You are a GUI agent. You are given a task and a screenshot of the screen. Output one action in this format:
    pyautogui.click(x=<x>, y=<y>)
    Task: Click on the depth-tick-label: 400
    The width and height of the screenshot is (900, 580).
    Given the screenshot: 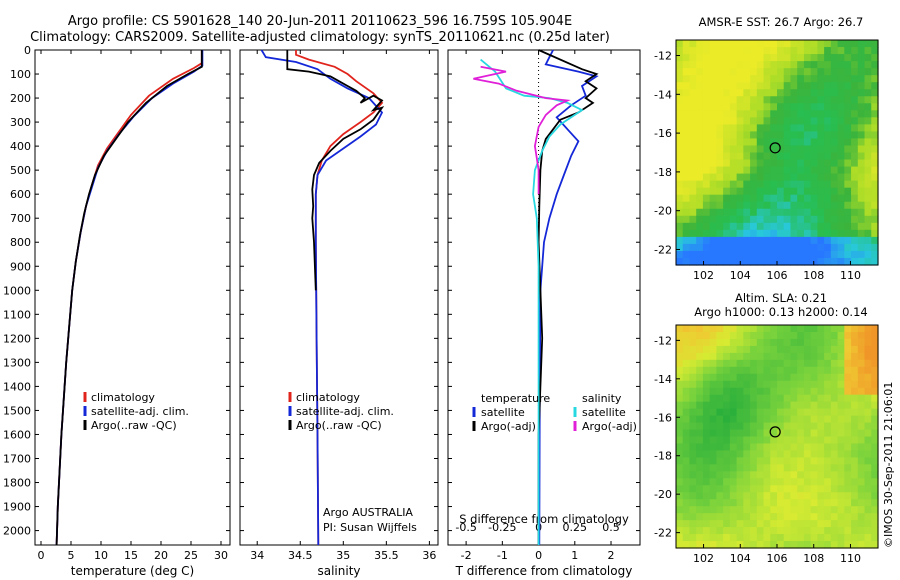 What is the action you would take?
    pyautogui.click(x=20, y=146)
    